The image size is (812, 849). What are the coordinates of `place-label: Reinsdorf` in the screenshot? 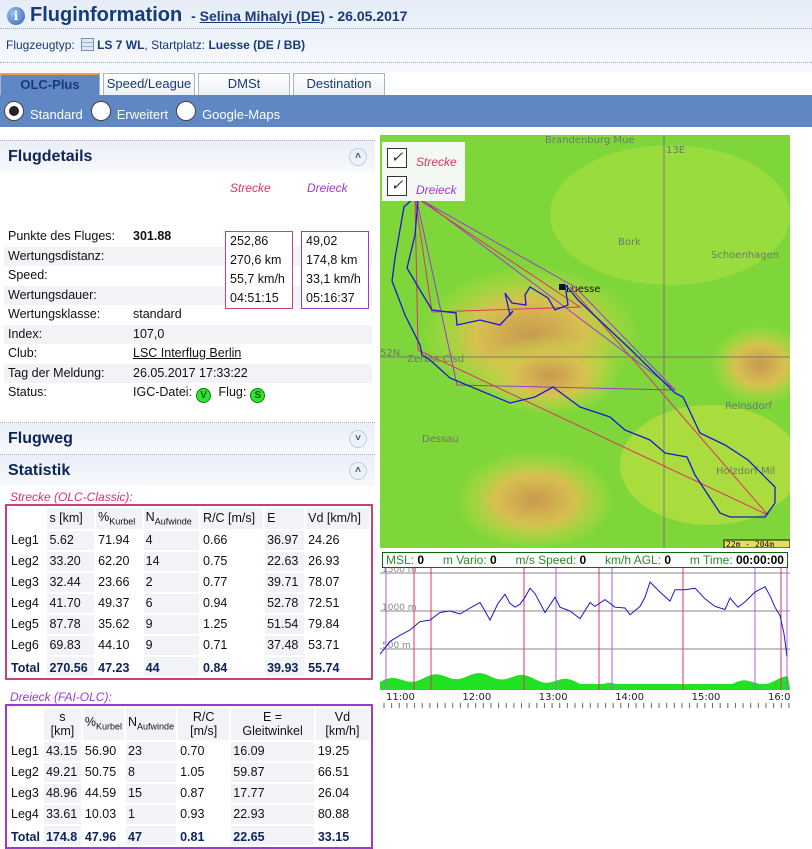 It's located at (749, 406).